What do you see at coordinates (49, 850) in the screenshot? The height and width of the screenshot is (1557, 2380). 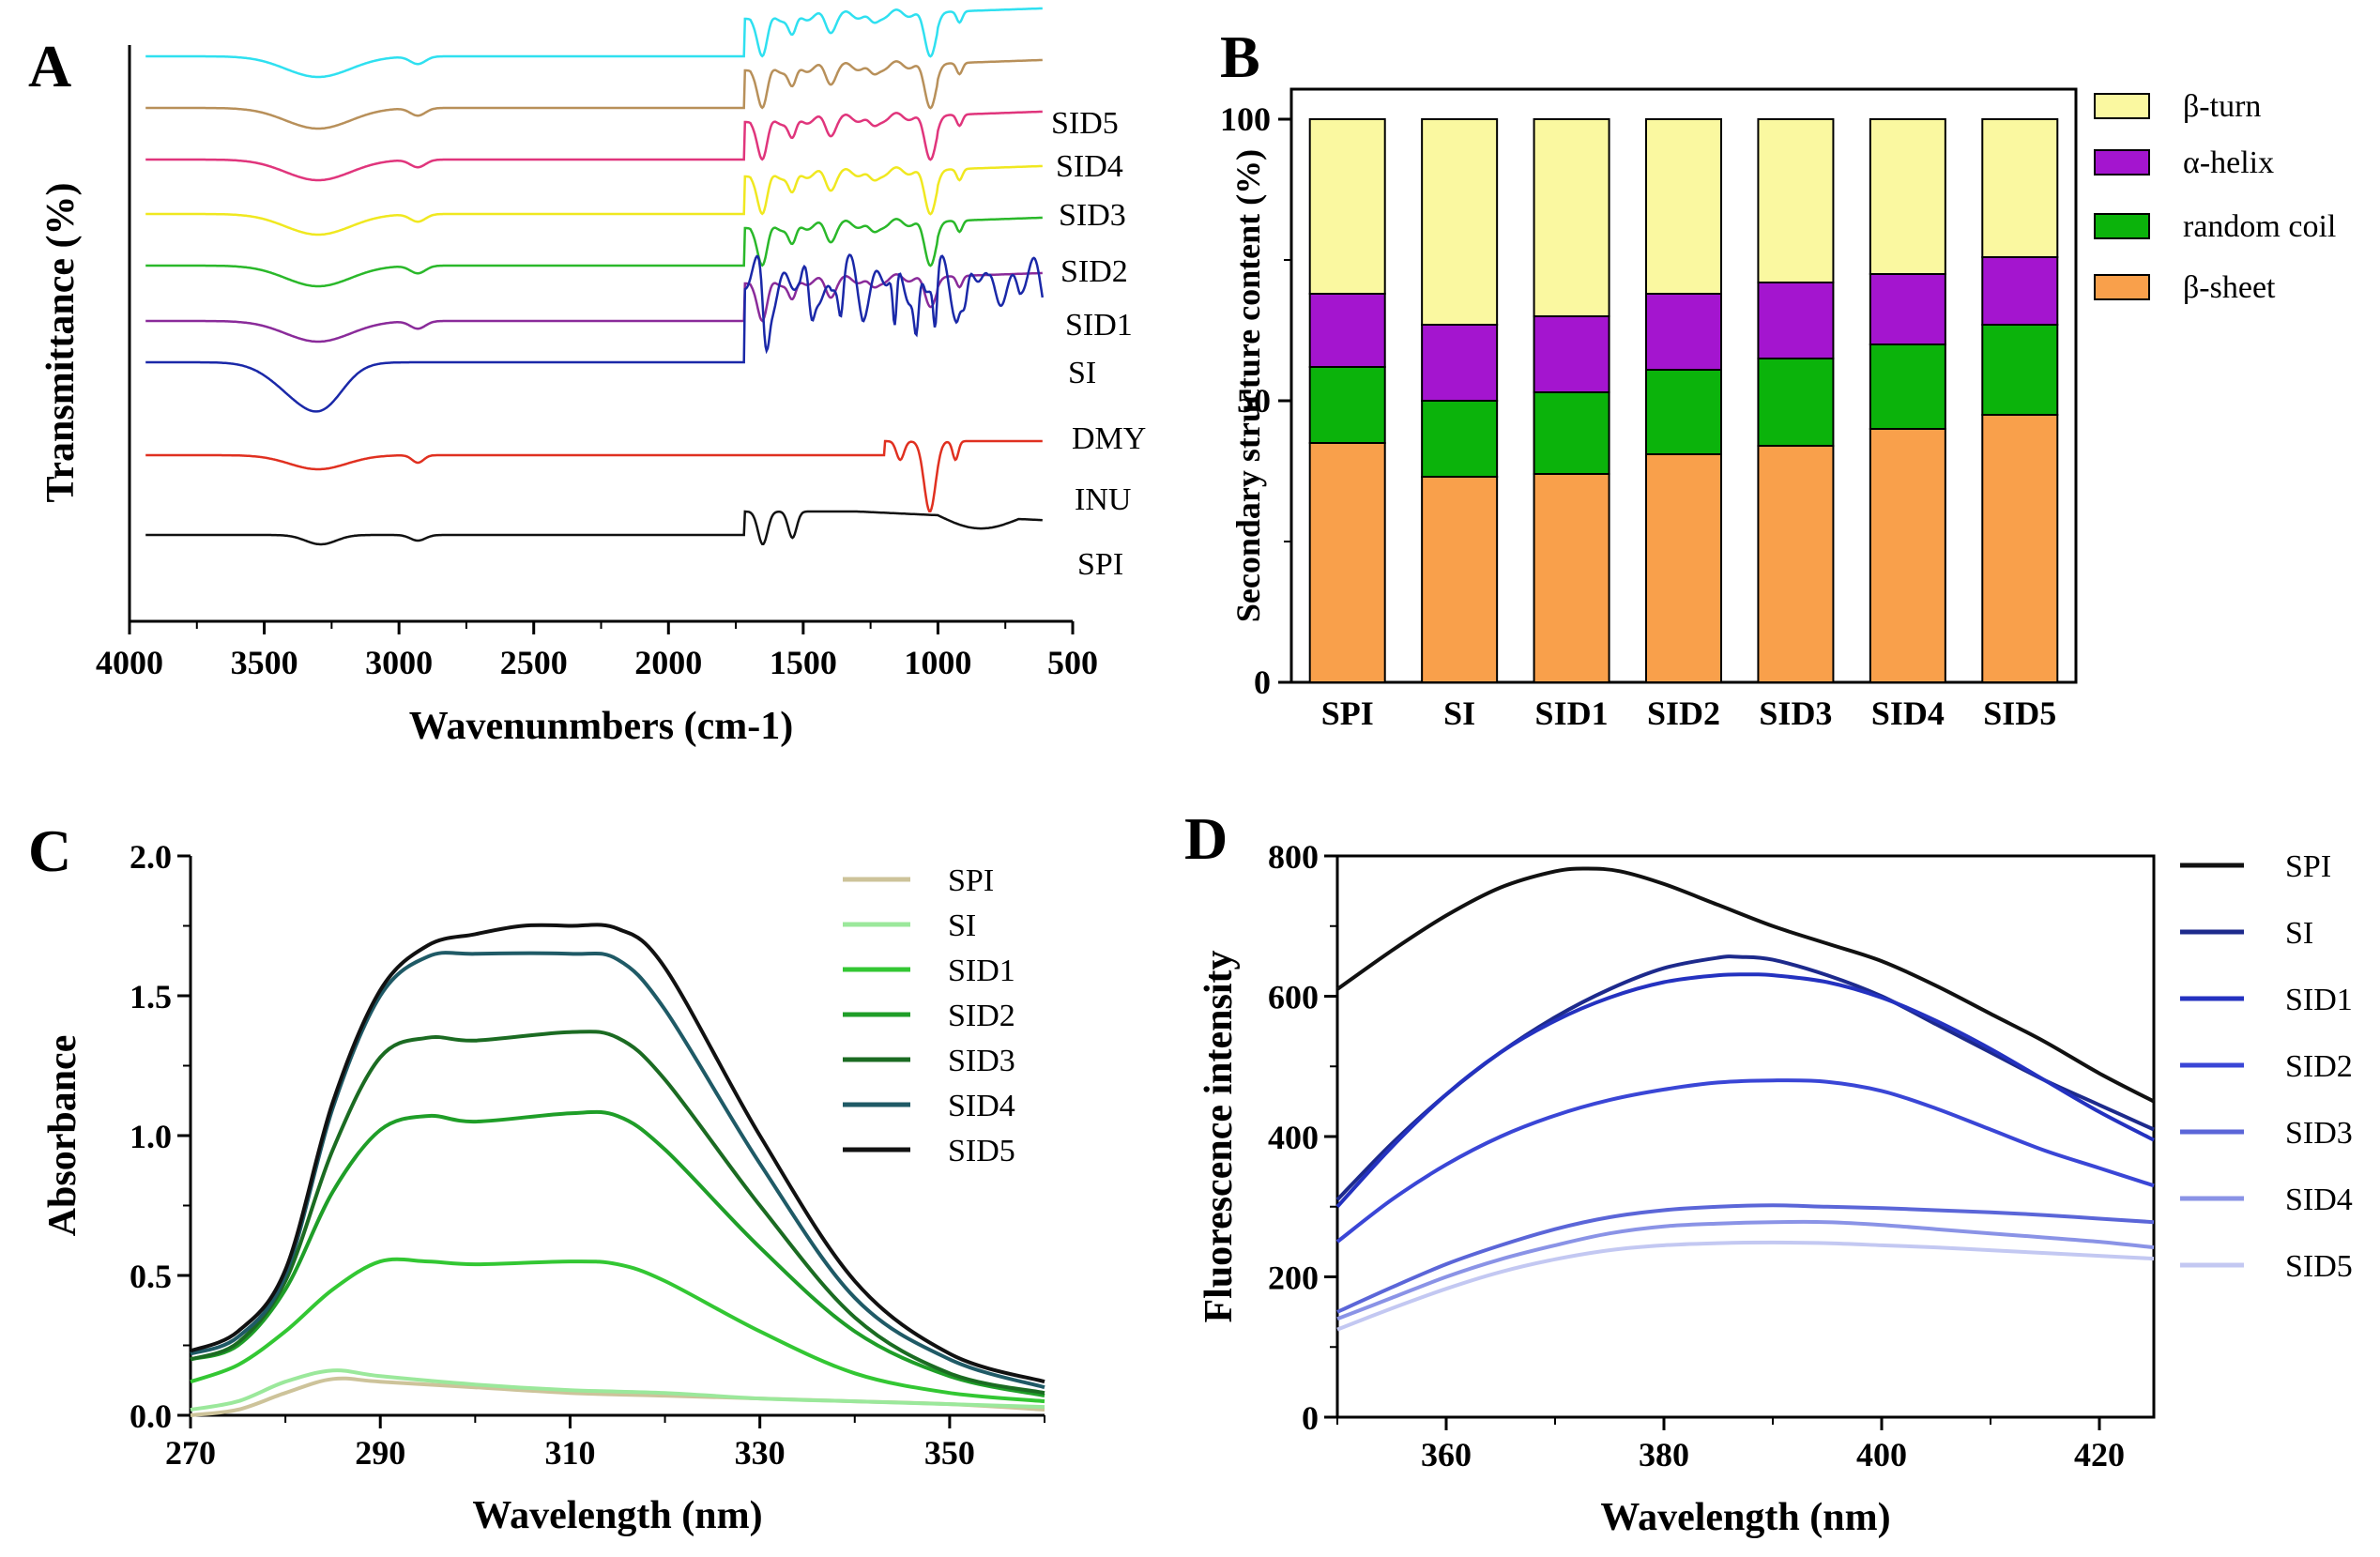 I see `panel-label-c: C` at bounding box center [49, 850].